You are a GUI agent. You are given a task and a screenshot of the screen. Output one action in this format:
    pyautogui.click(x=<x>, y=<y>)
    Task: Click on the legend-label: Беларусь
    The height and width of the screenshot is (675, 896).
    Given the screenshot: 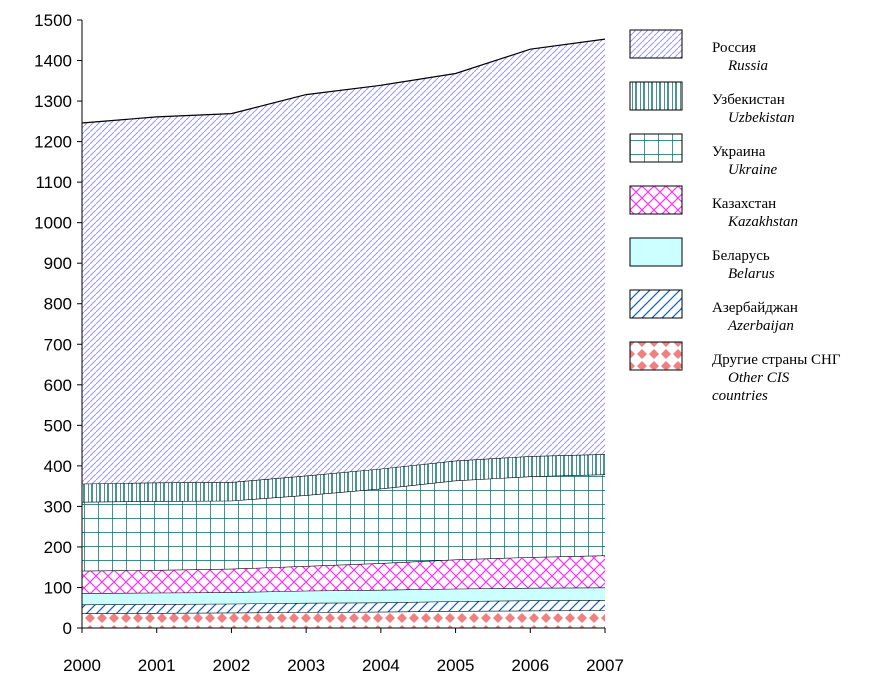 What is the action you would take?
    pyautogui.click(x=741, y=256)
    